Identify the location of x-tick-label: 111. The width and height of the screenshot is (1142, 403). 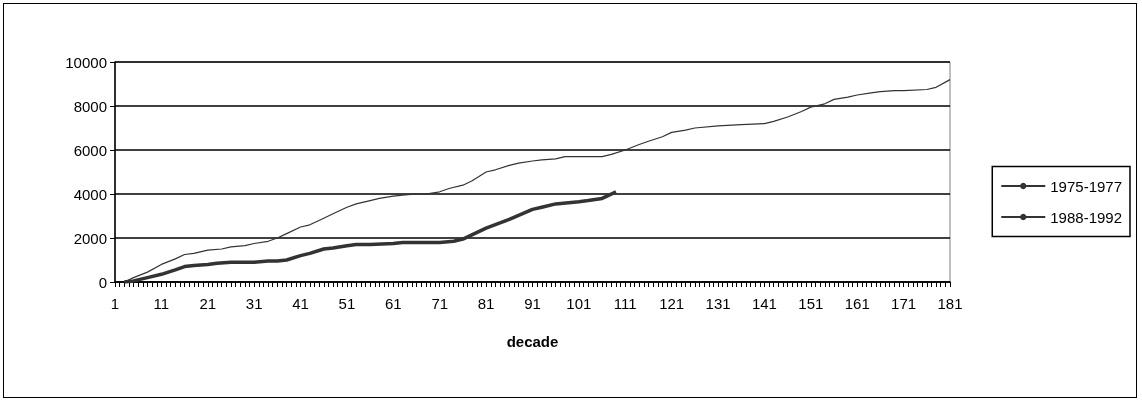
(625, 303).